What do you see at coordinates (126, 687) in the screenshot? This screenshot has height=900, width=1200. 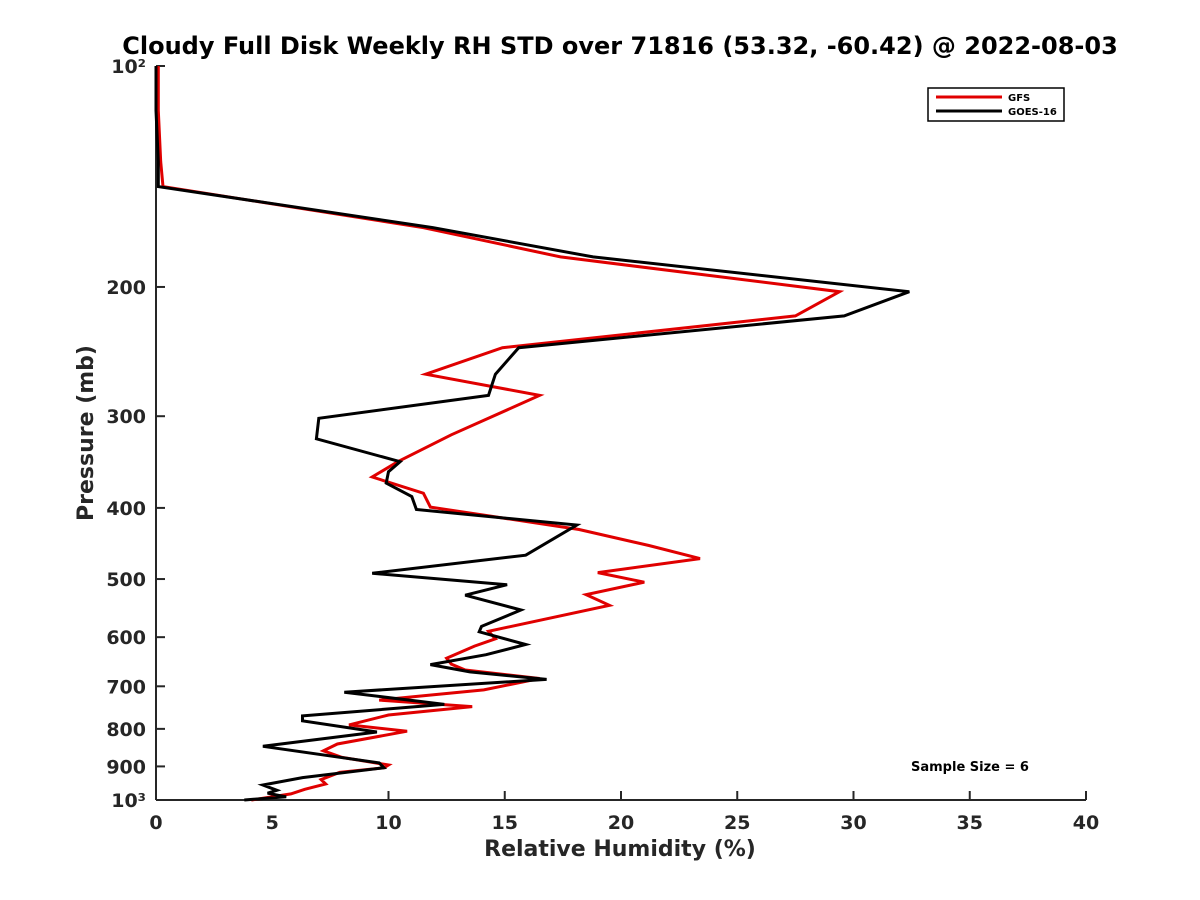 I see `y-tick-label: 700` at bounding box center [126, 687].